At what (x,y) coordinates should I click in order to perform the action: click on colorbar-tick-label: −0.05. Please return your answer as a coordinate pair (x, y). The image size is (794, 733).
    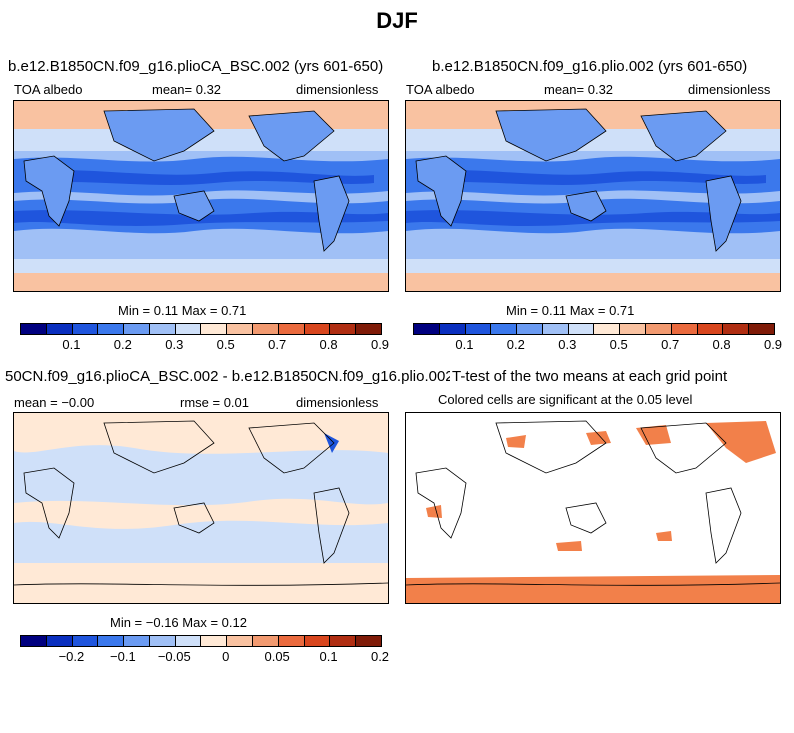
    Looking at the image, I should click on (174, 656).